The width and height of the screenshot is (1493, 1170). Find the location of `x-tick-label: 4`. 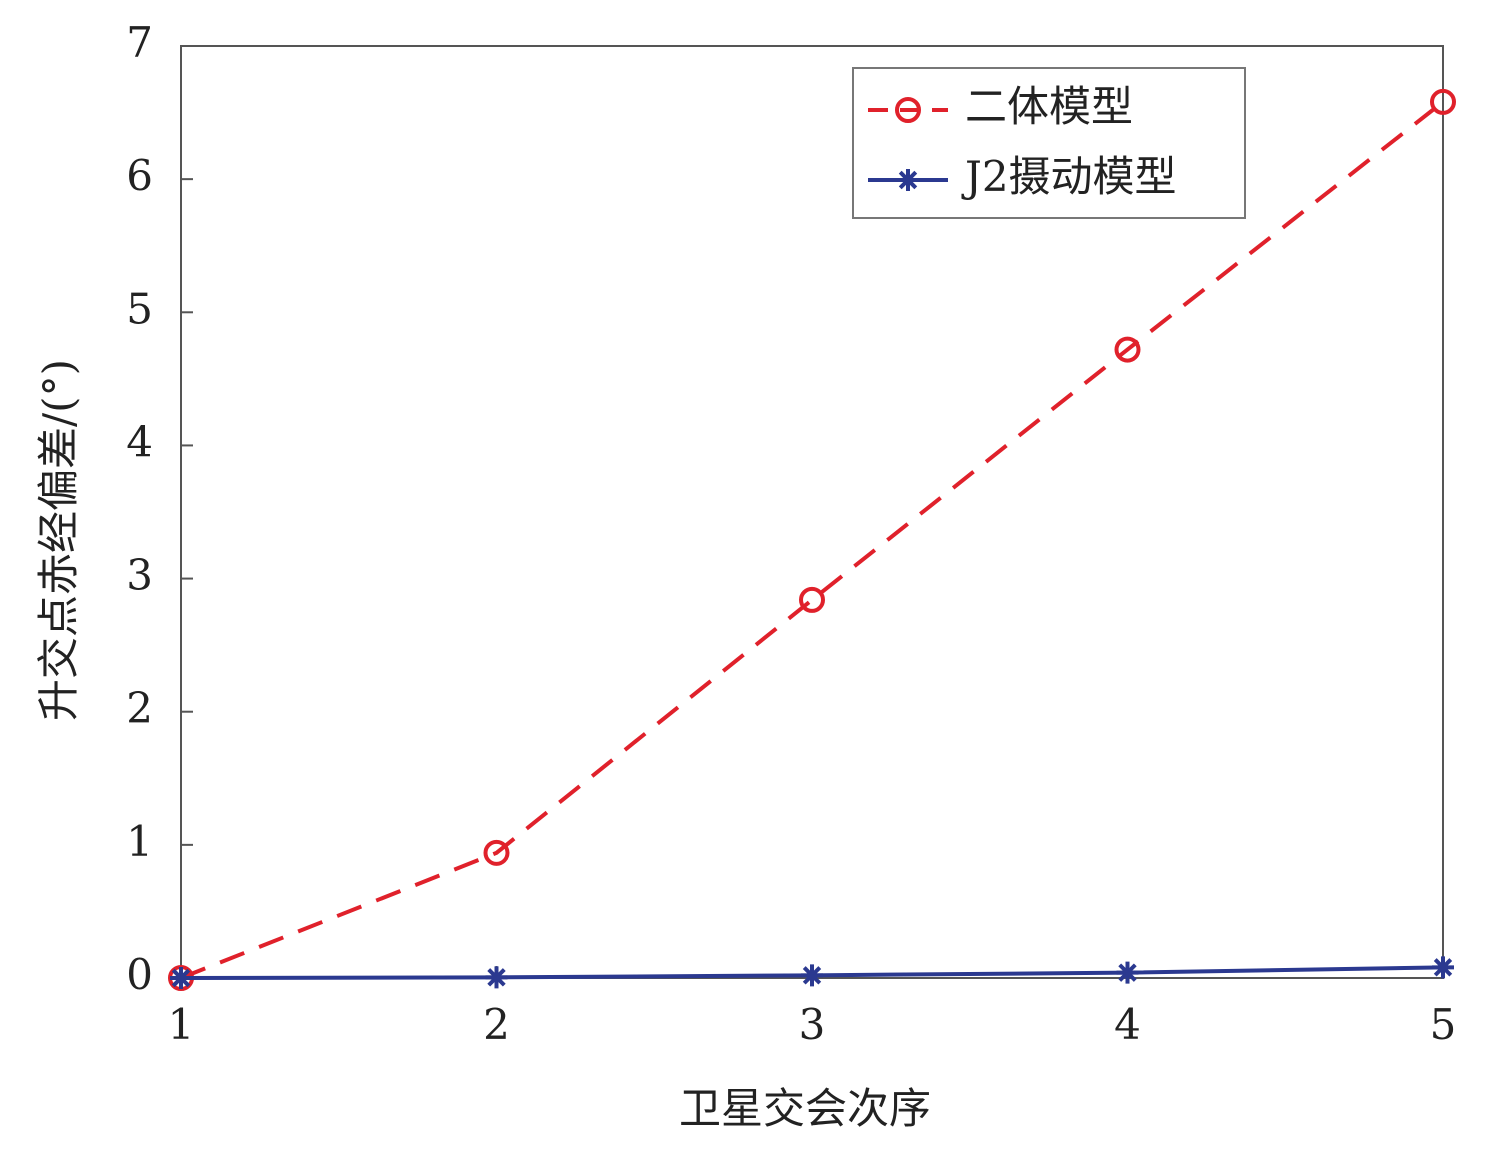

x-tick-label: 4 is located at coordinates (1127, 1024).